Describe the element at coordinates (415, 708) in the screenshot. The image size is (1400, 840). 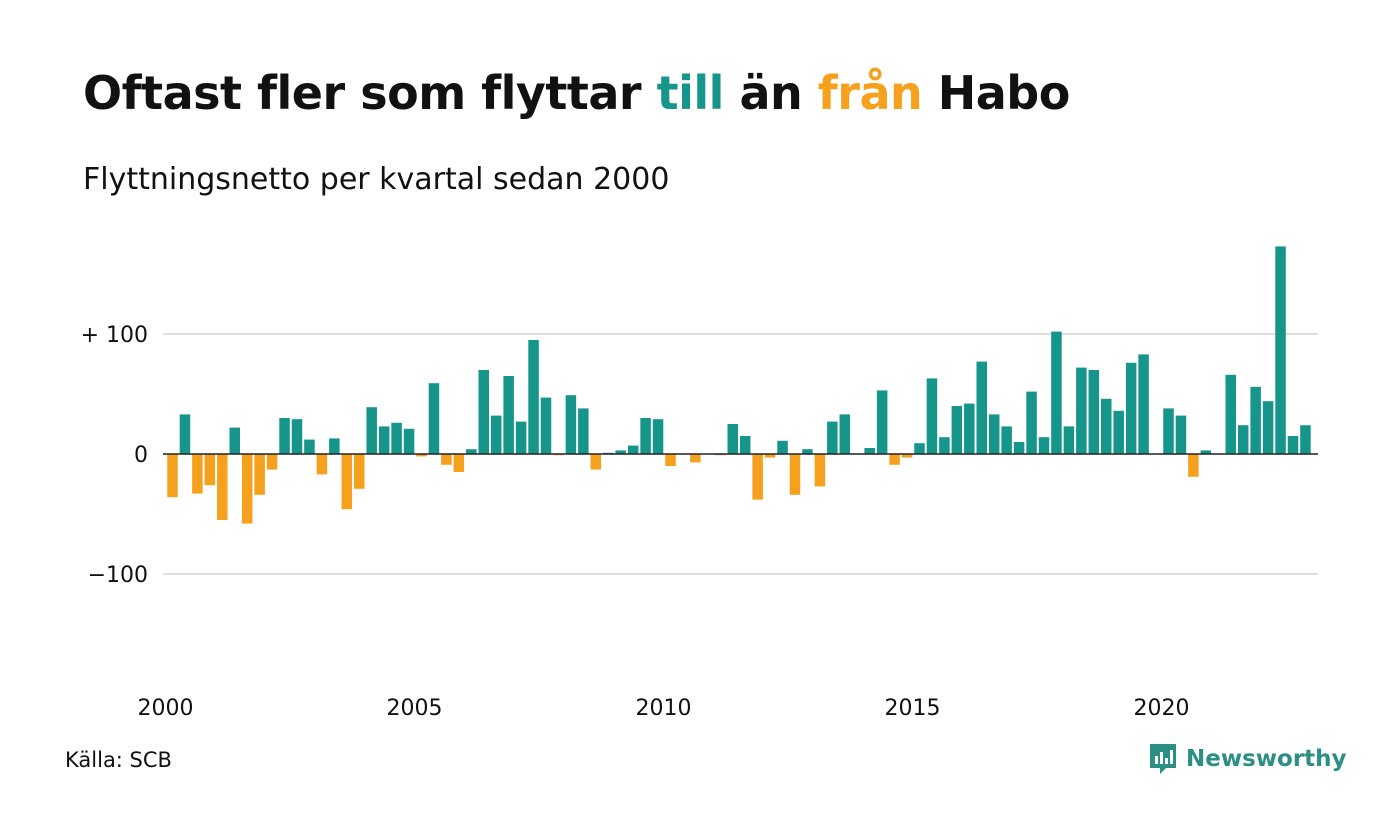
I see `x-tick-label: 2005` at that location.